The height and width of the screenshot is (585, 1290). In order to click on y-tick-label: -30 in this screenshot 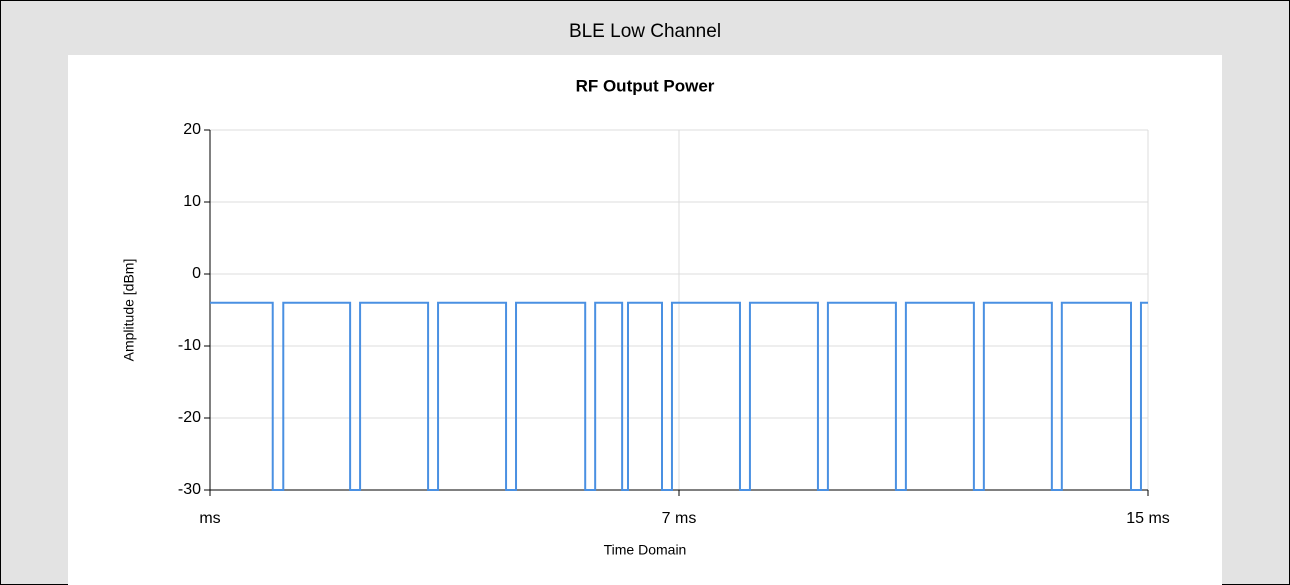, I will do `click(189, 489)`.